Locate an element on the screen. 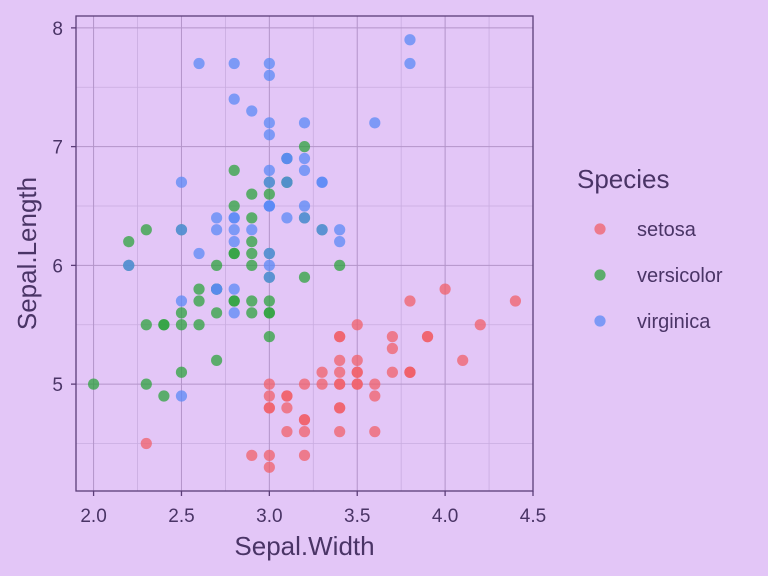 Image resolution: width=768 pixels, height=576 pixels. legend: Species setosa versicolor virginica is located at coordinates (650, 248).